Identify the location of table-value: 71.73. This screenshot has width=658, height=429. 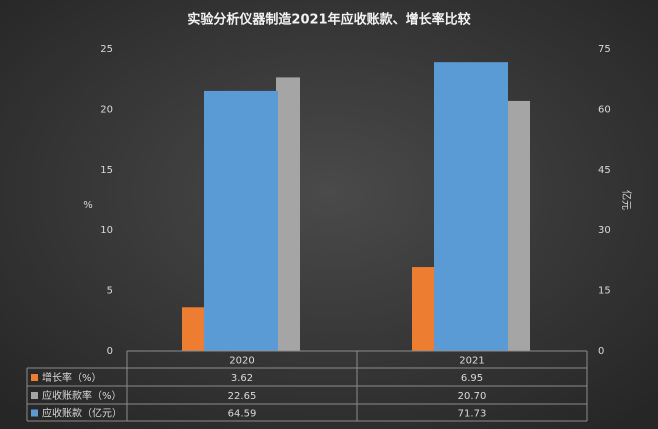
(472, 414).